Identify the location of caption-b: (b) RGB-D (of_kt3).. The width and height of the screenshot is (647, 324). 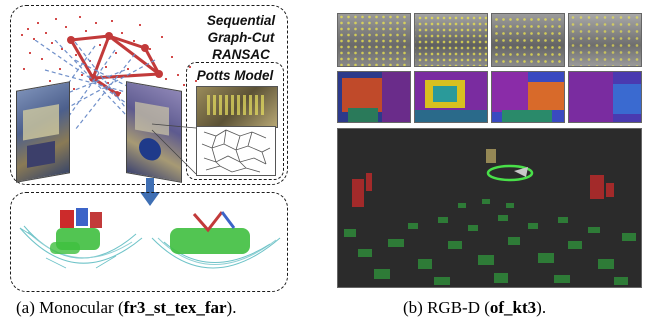
(474, 308).